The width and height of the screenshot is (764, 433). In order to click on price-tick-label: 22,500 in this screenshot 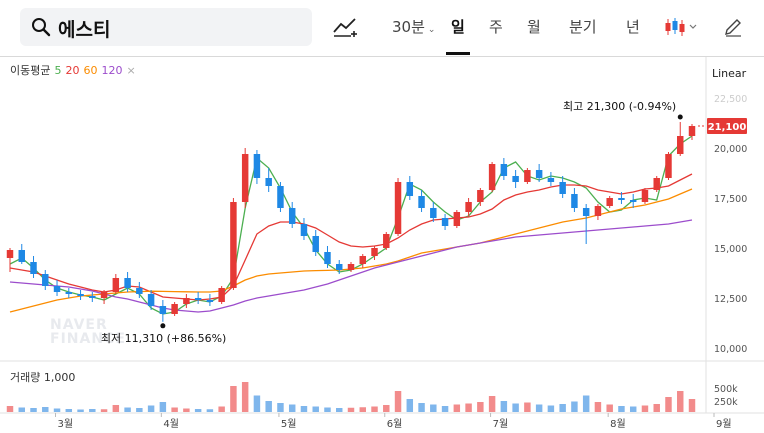, I will do `click(730, 99)`.